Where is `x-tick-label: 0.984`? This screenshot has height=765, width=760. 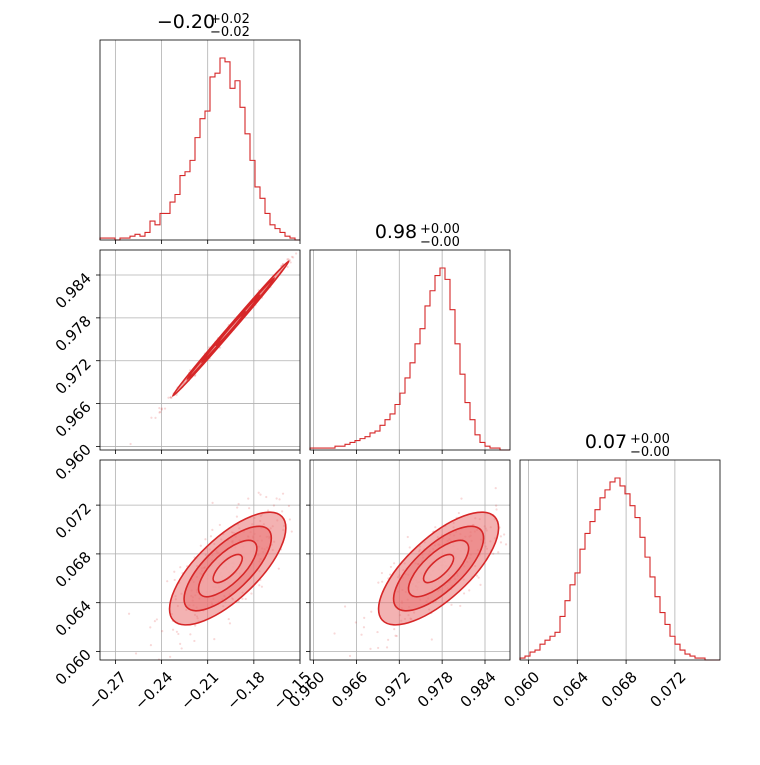 x-tick-label: 0.984 is located at coordinates (478, 689).